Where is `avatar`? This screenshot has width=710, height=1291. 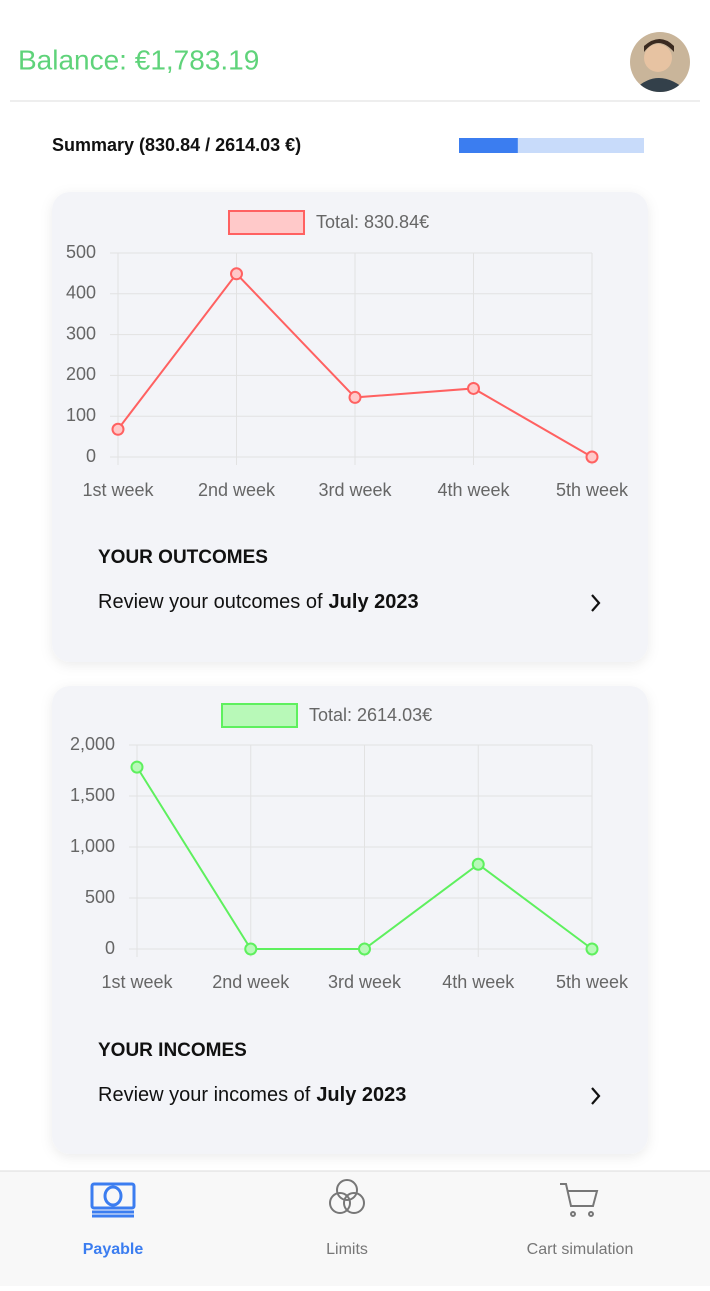 avatar is located at coordinates (660, 62).